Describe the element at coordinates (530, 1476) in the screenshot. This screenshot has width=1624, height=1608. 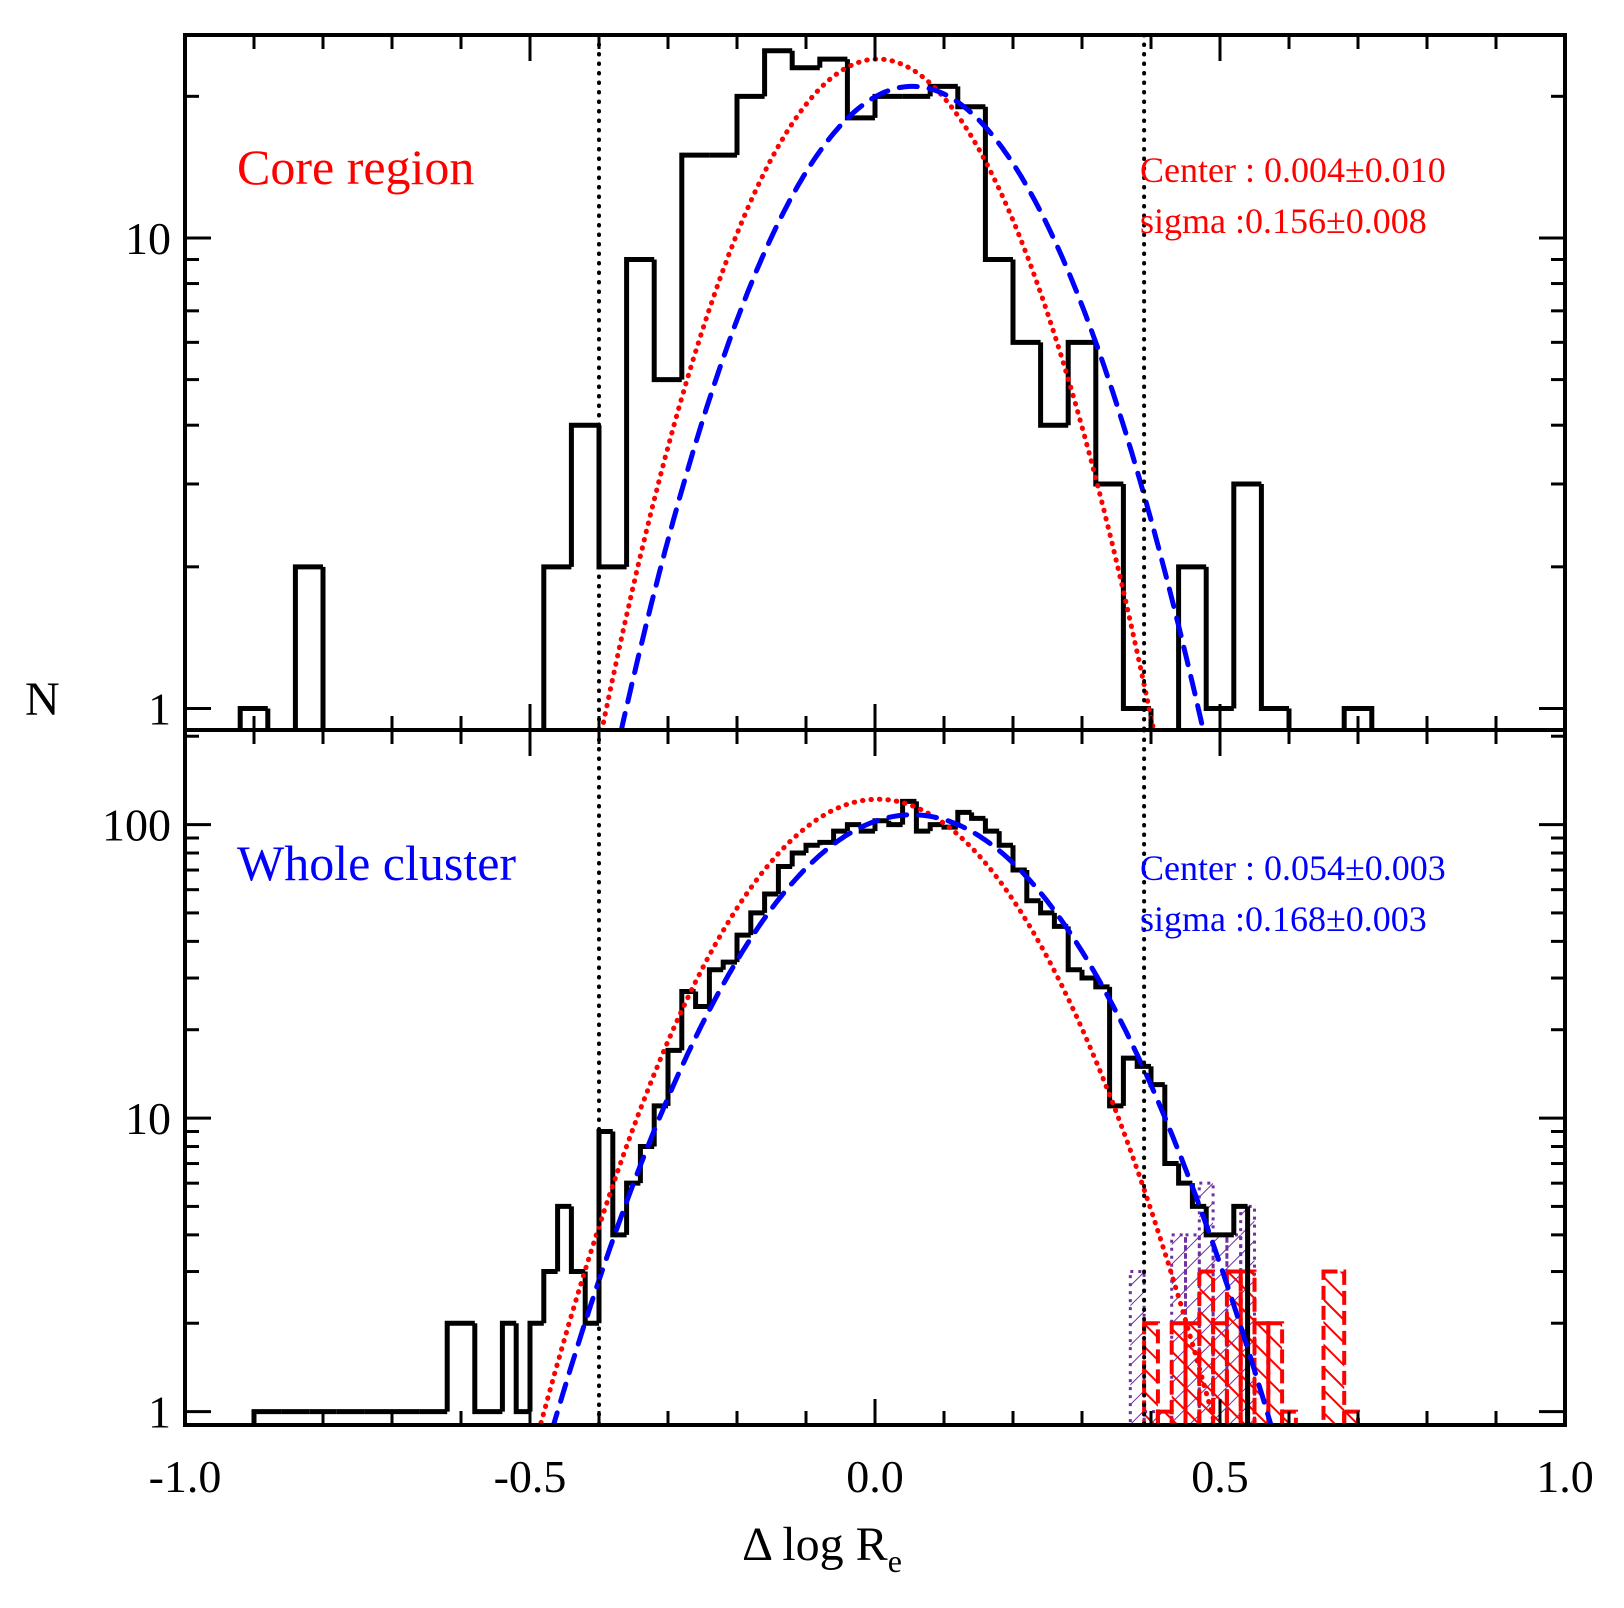
I see `x-tick-label: -0.5` at that location.